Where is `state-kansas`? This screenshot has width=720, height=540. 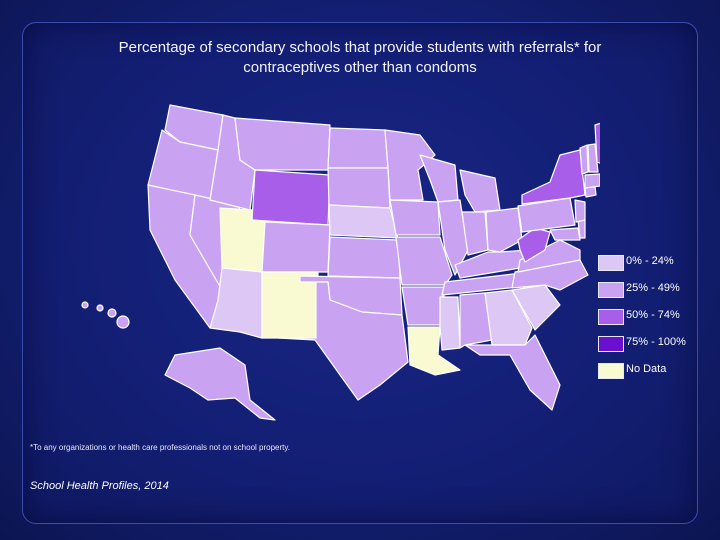 state-kansas is located at coordinates (364, 257).